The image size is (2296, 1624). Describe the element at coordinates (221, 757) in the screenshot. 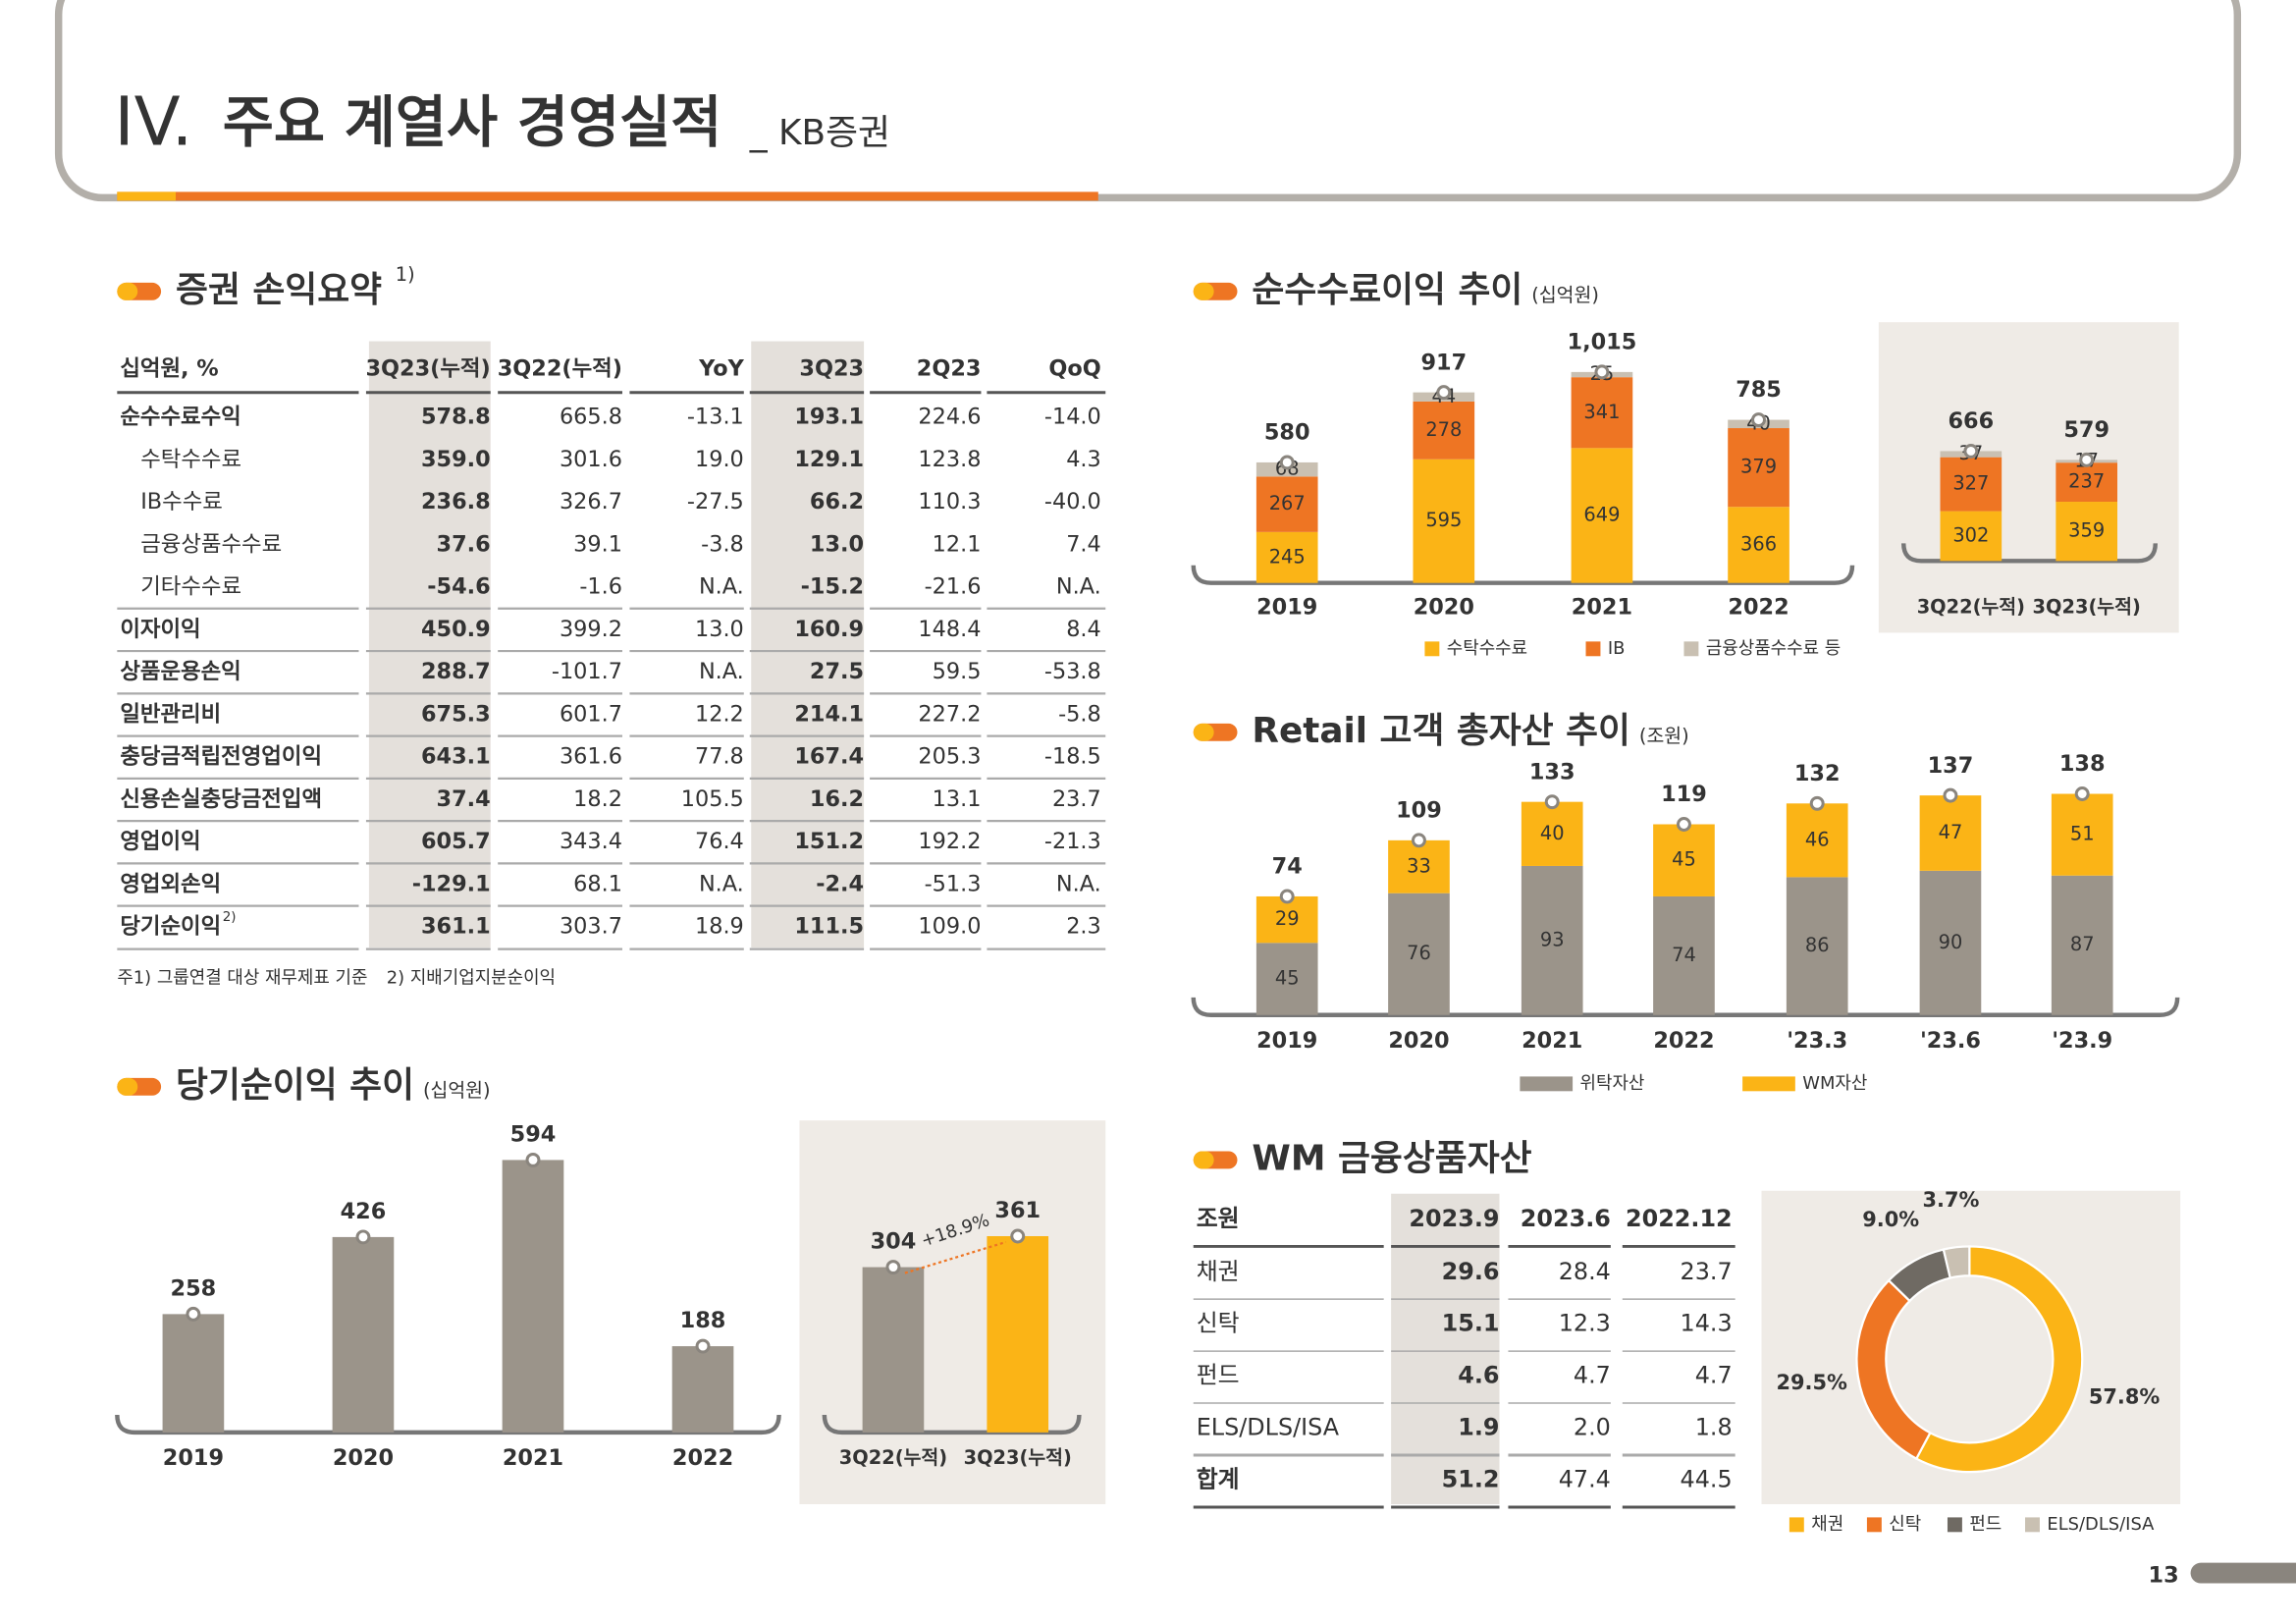

I see `table-cell: 충당금적립전영업이익` at that location.